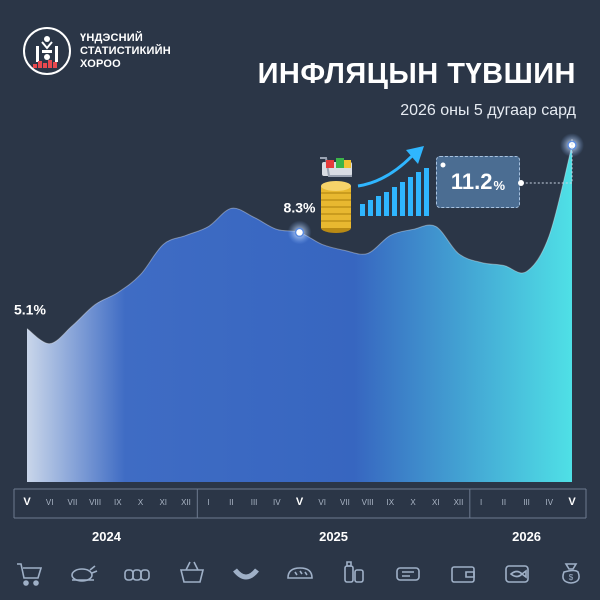  I want to click on bread-loaf-icon, so click(300, 573).